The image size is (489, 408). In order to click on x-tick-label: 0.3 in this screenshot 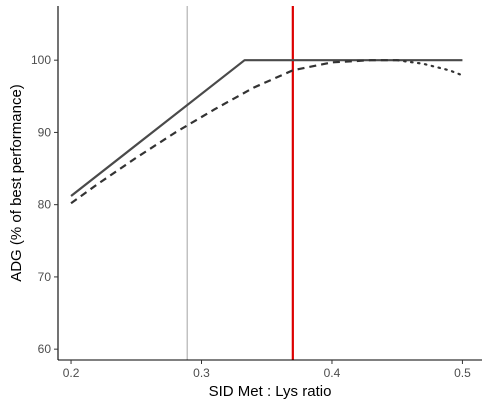, I will do `click(201, 373)`.